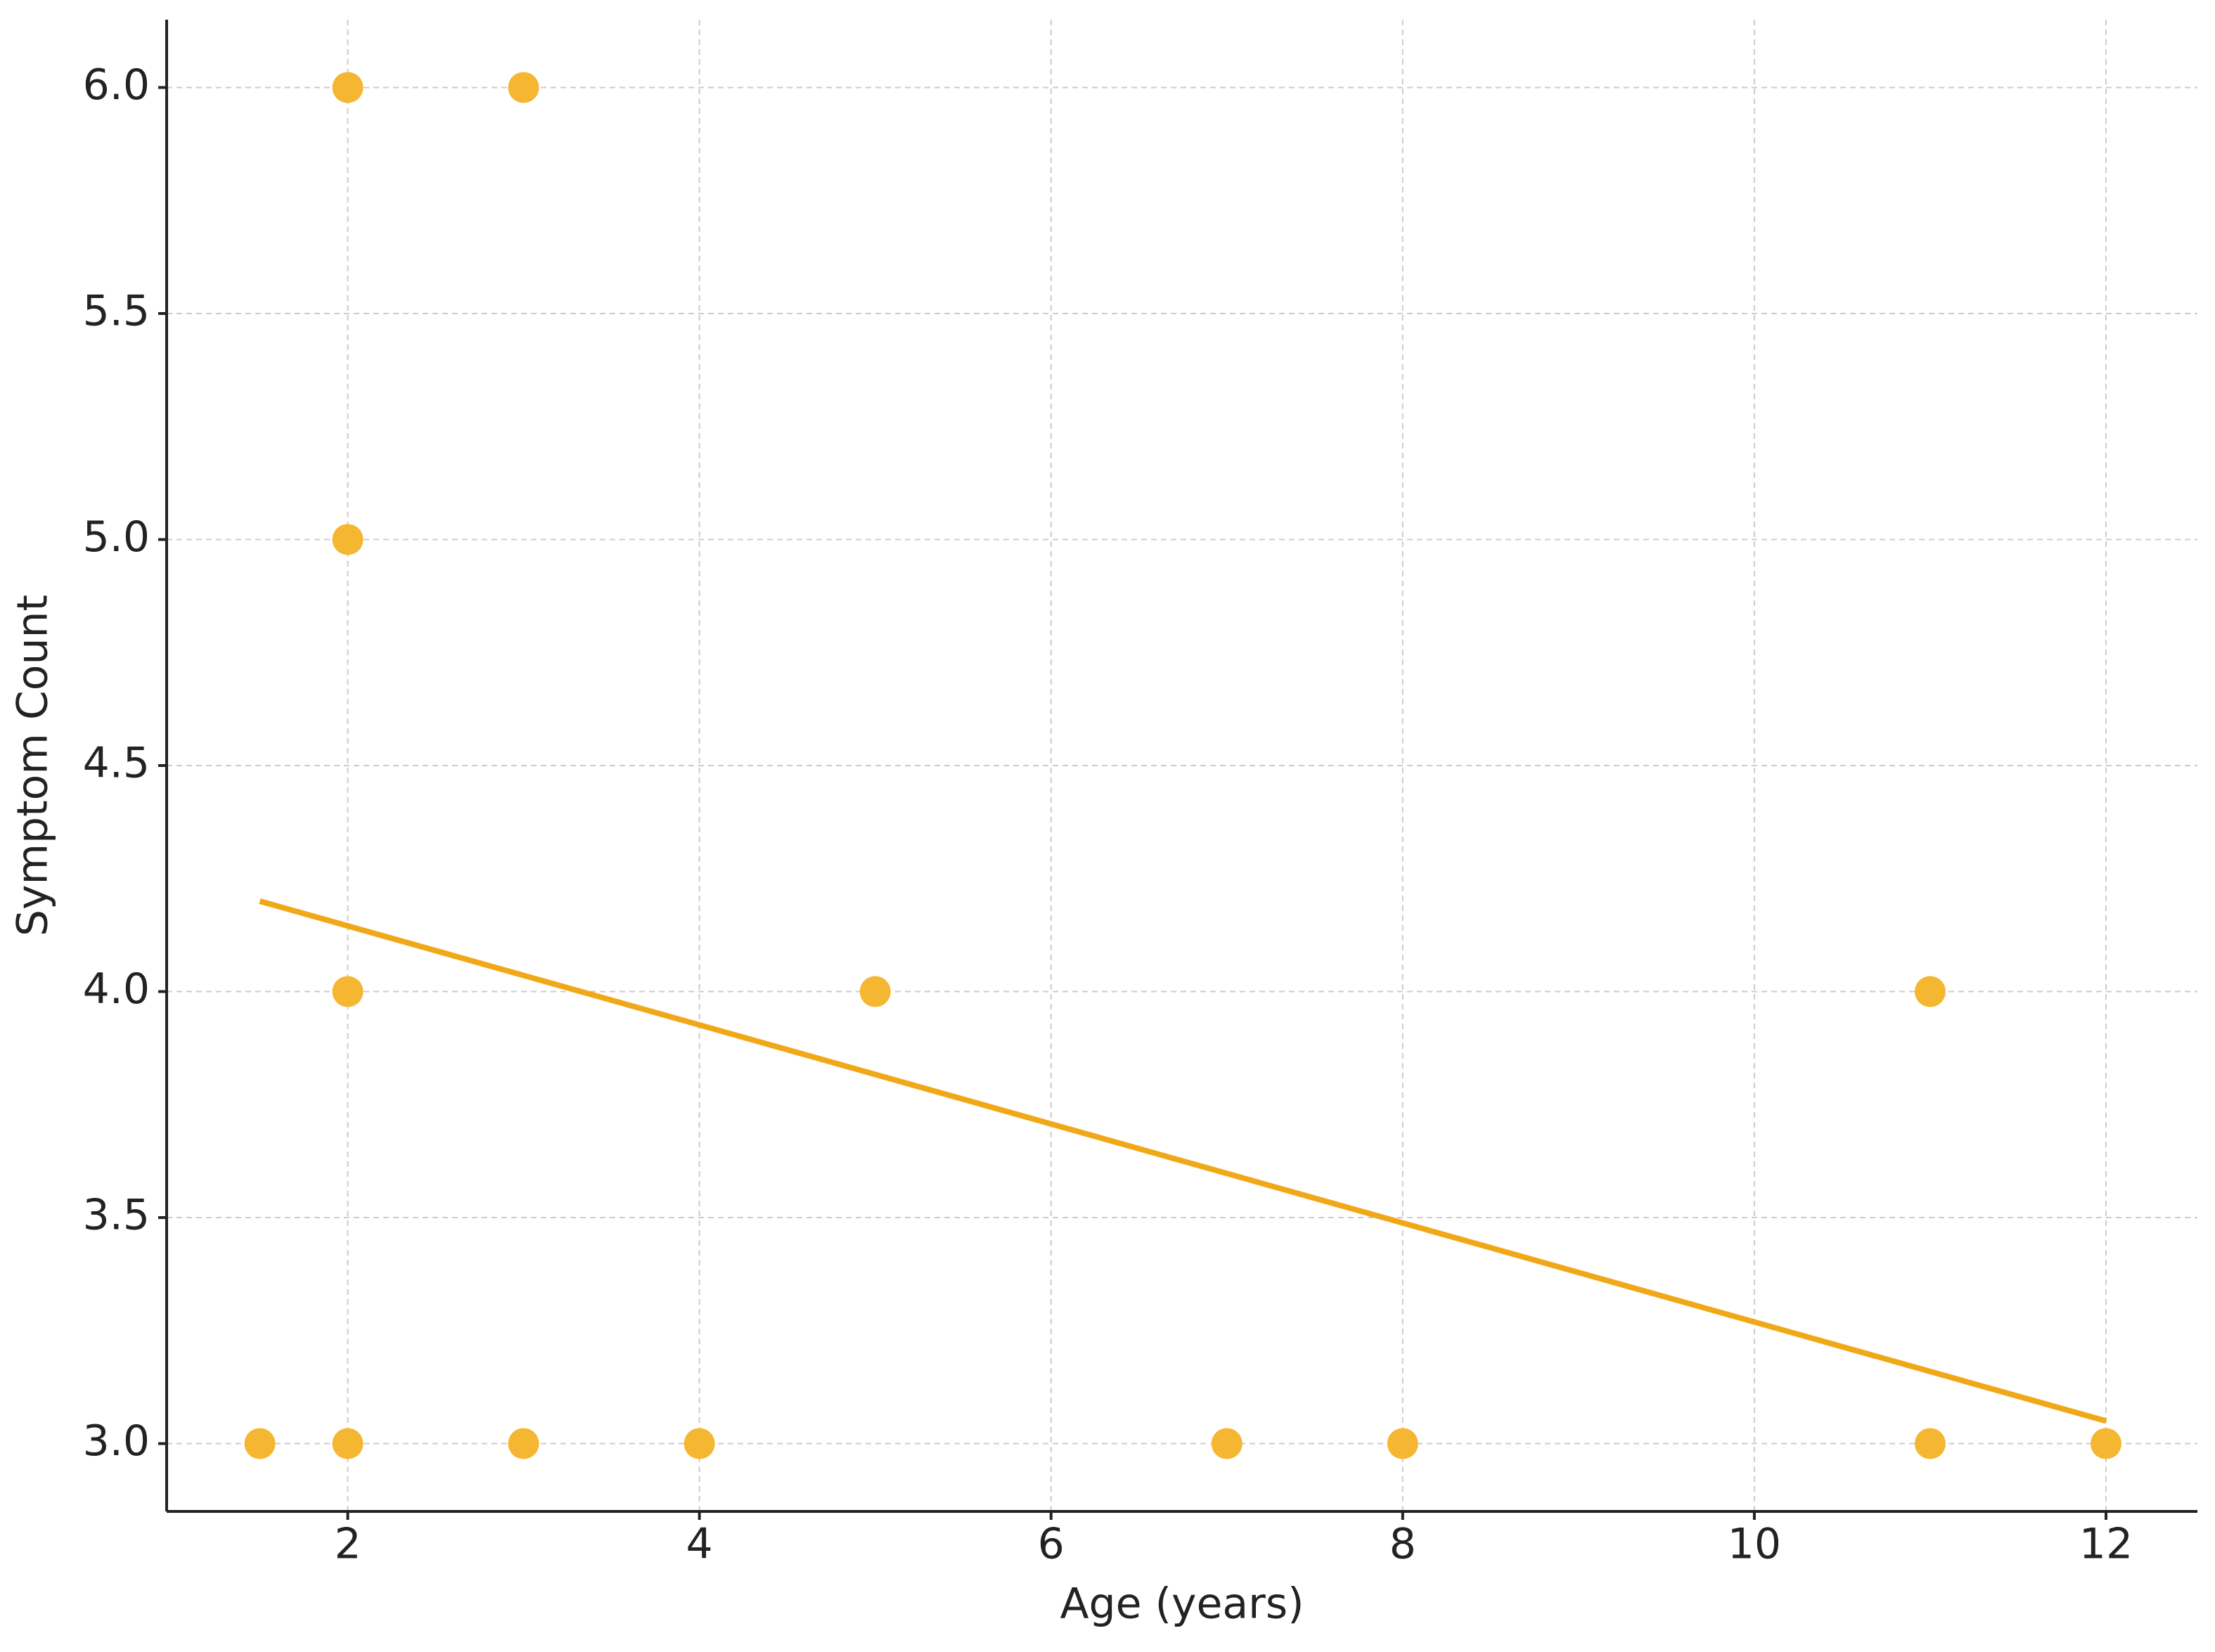  Describe the element at coordinates (1182, 1604) in the screenshot. I see `x-axis-label: Age (years)` at that location.